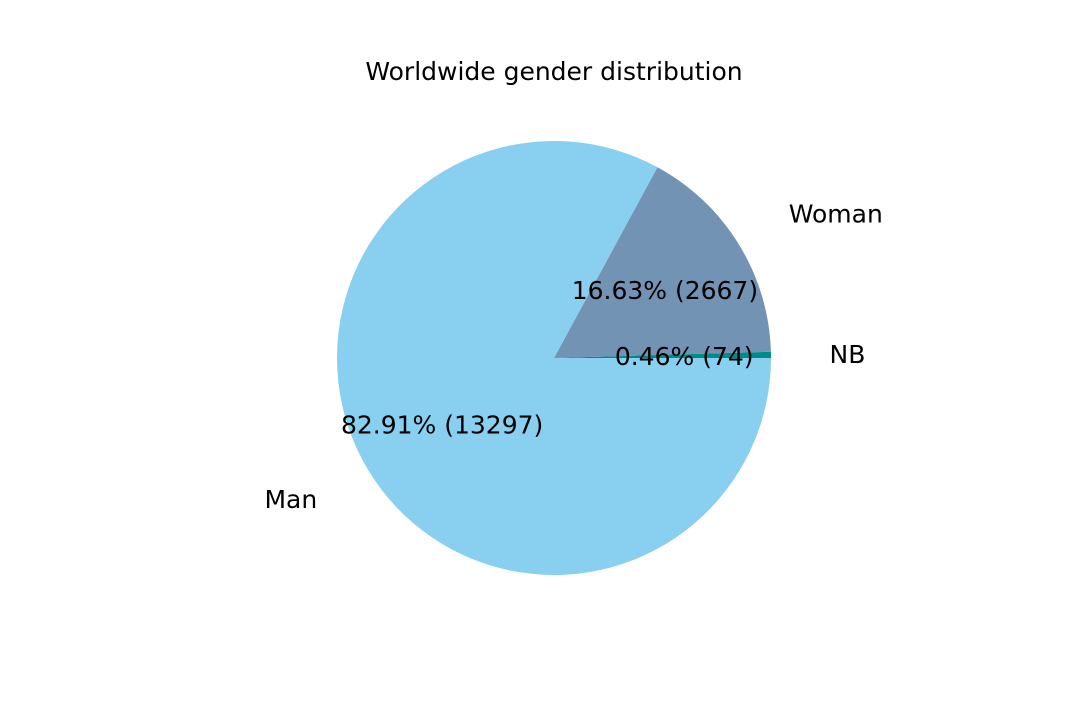  I want to click on slice-percent-nb: 0.46% (74), so click(684, 356).